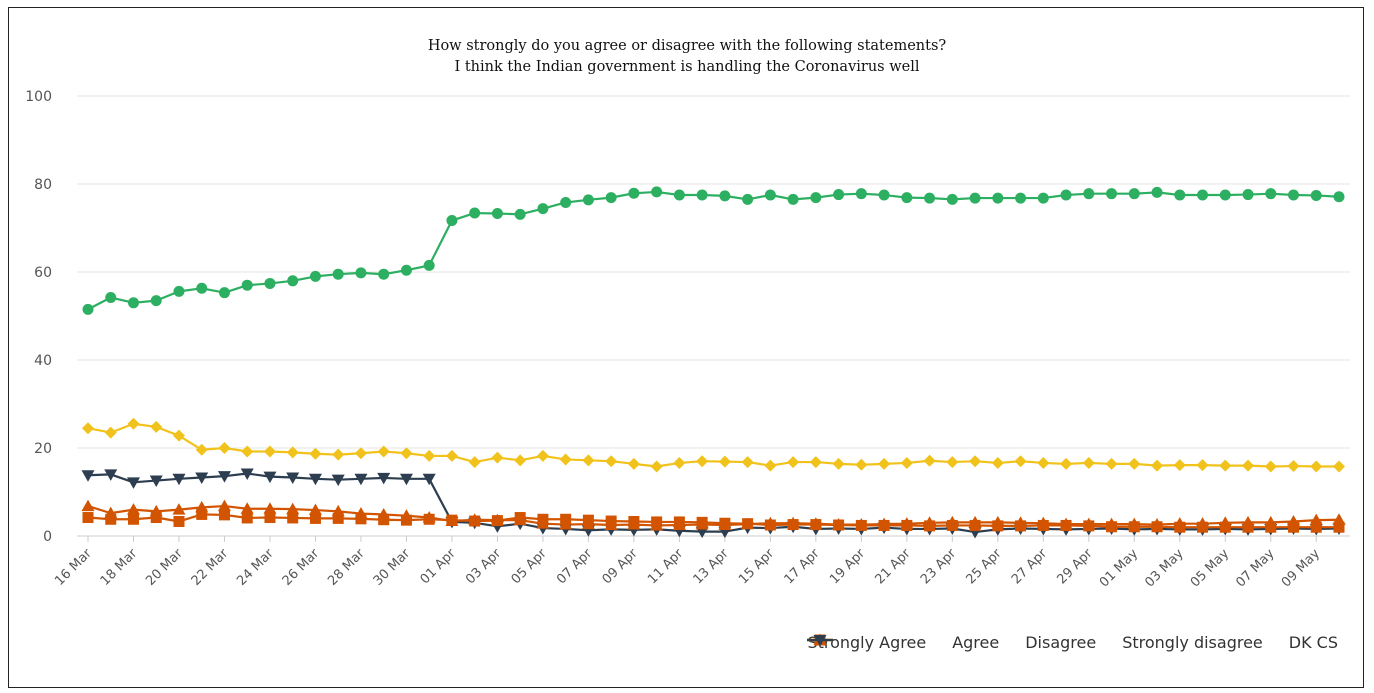  What do you see at coordinates (392, 567) in the screenshot?
I see `x-tick-label: 30 Mar` at bounding box center [392, 567].